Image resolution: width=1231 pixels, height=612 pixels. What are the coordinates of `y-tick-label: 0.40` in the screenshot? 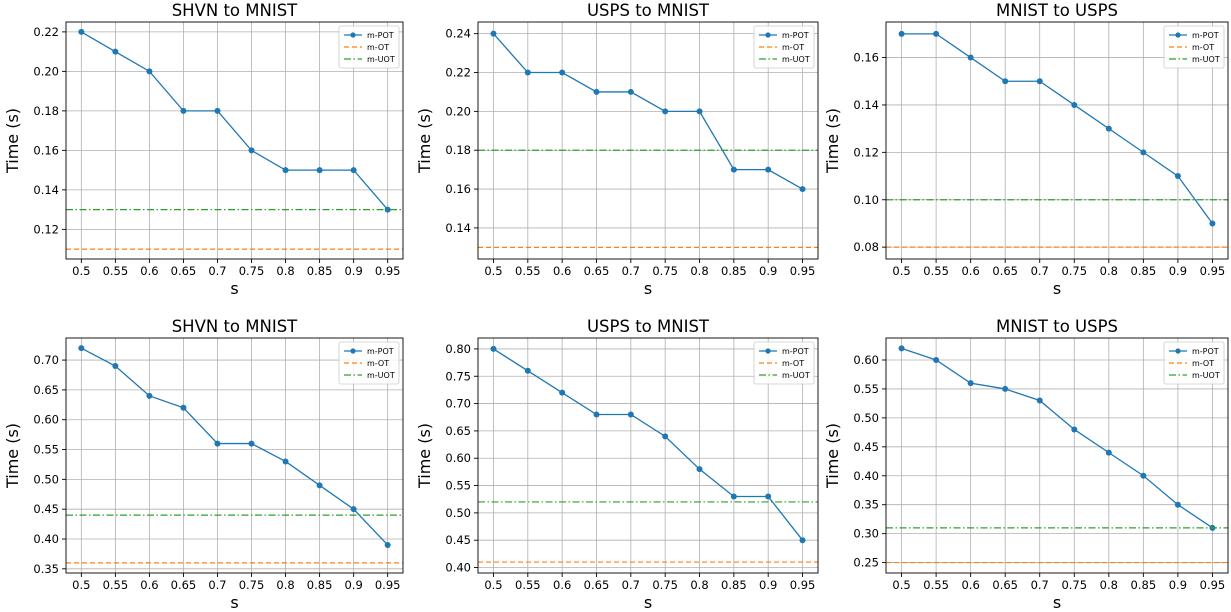 It's located at (458, 568).